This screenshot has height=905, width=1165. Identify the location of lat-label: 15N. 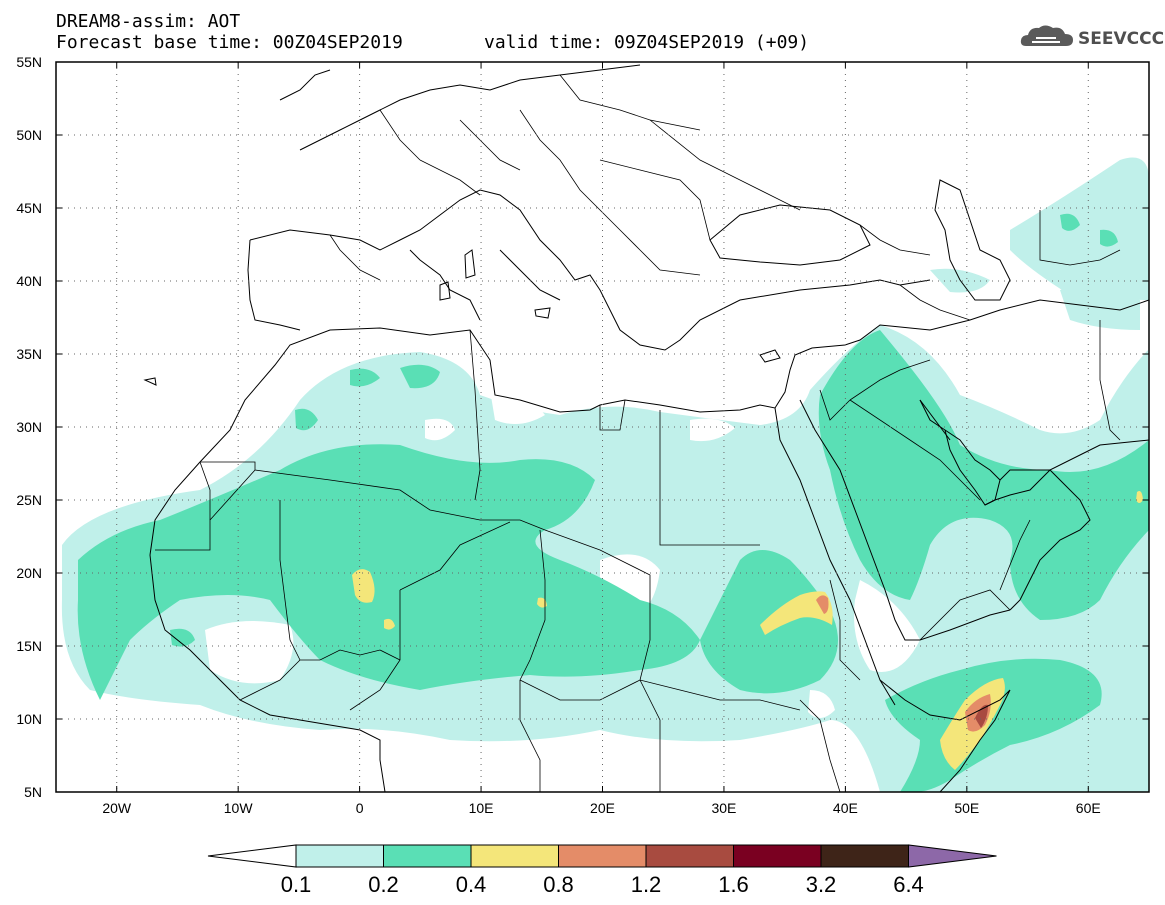
(29, 646).